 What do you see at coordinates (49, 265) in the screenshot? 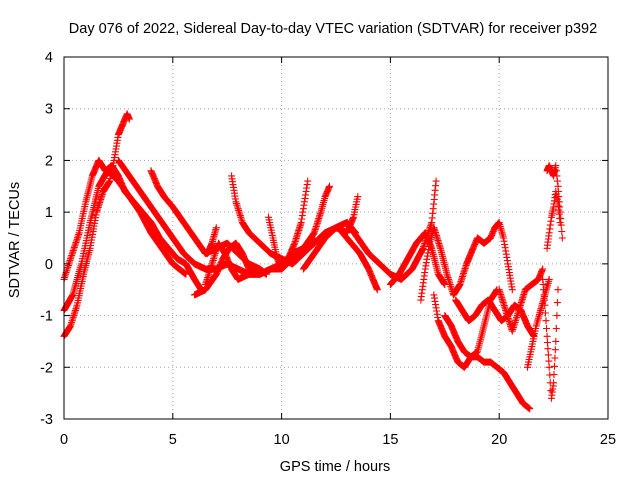
I see `y-tick-label: 0` at bounding box center [49, 265].